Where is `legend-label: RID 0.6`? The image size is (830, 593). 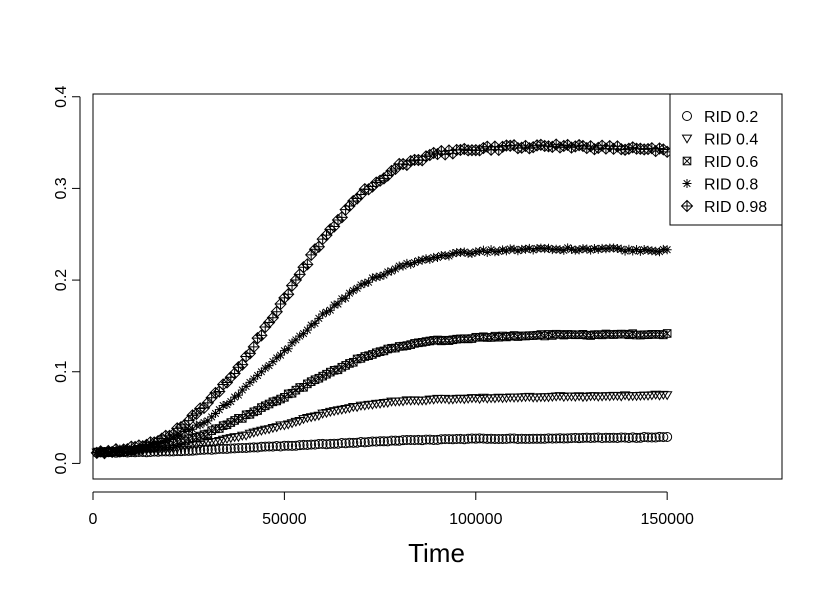 legend-label: RID 0.6 is located at coordinates (731, 162).